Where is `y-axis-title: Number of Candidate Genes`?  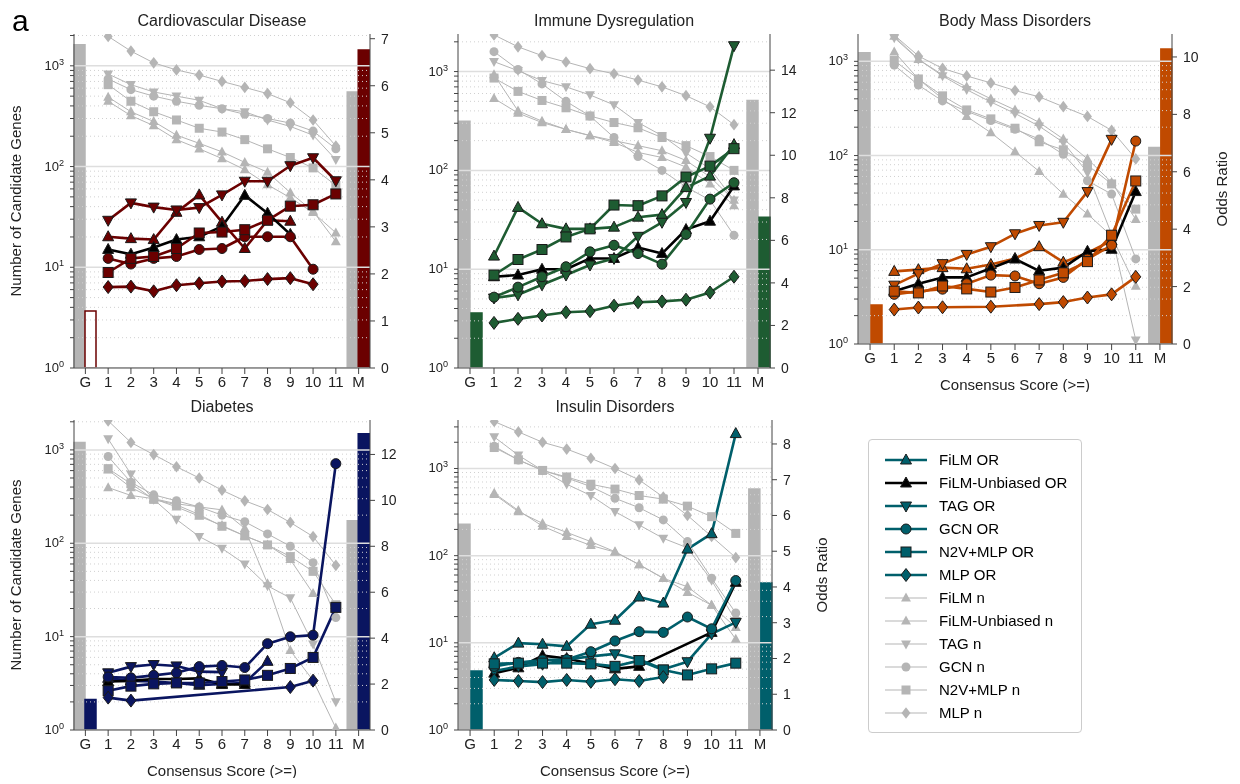
y-axis-title: Number of Candidate Genes is located at coordinates (16, 575).